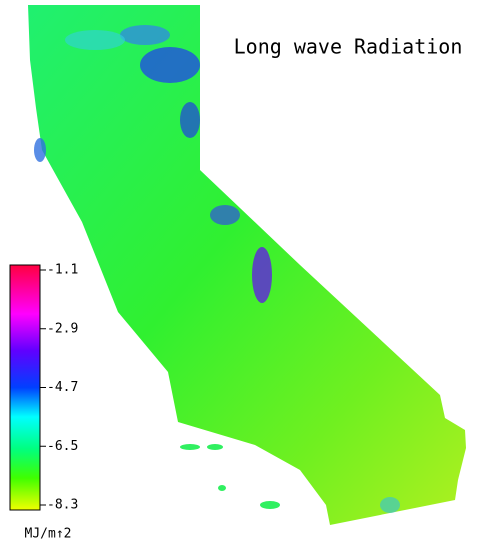 The image size is (500, 550). I want to click on colorbar-unit: MJ/m↑2, so click(48, 534).